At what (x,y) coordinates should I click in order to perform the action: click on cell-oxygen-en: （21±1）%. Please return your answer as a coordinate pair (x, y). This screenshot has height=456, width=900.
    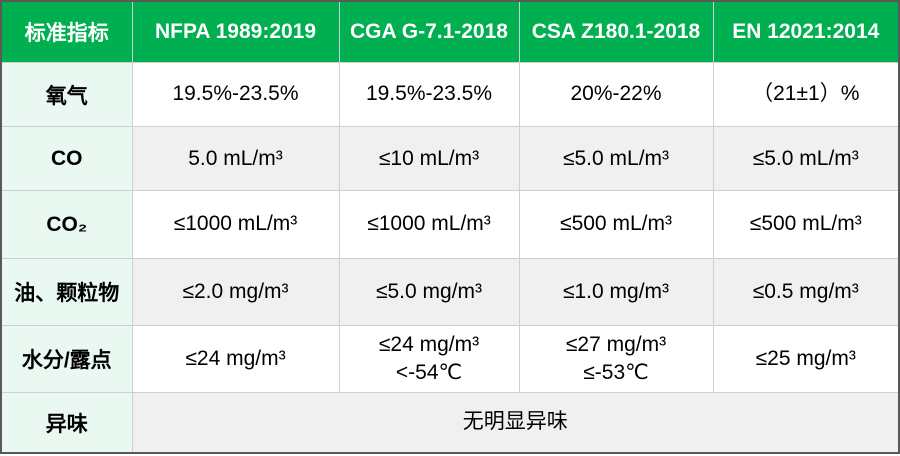
    Looking at the image, I should click on (806, 94).